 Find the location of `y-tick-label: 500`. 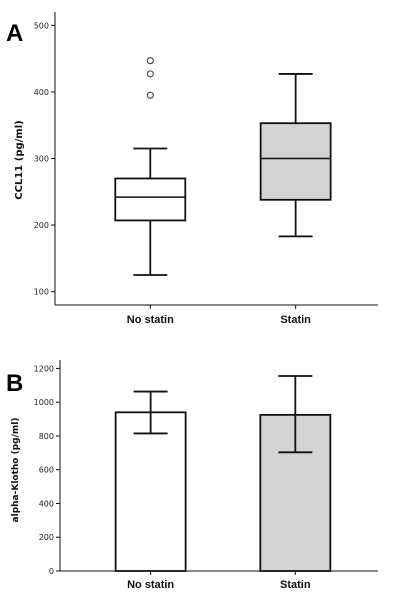

y-tick-label: 500 is located at coordinates (41, 25).